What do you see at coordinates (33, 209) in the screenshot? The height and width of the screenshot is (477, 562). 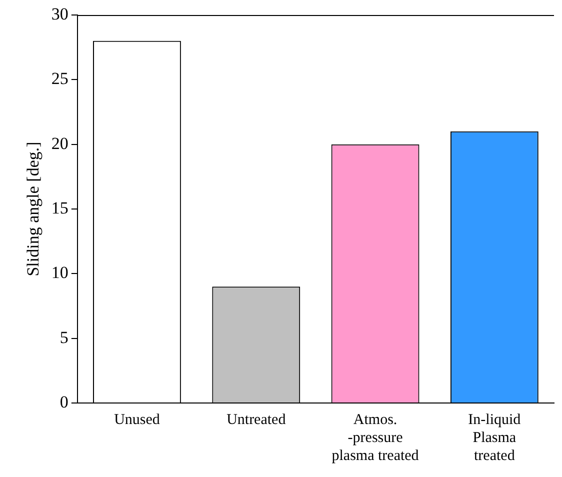 I see `y-axis-title: Sliding angle [deg.]` at bounding box center [33, 209].